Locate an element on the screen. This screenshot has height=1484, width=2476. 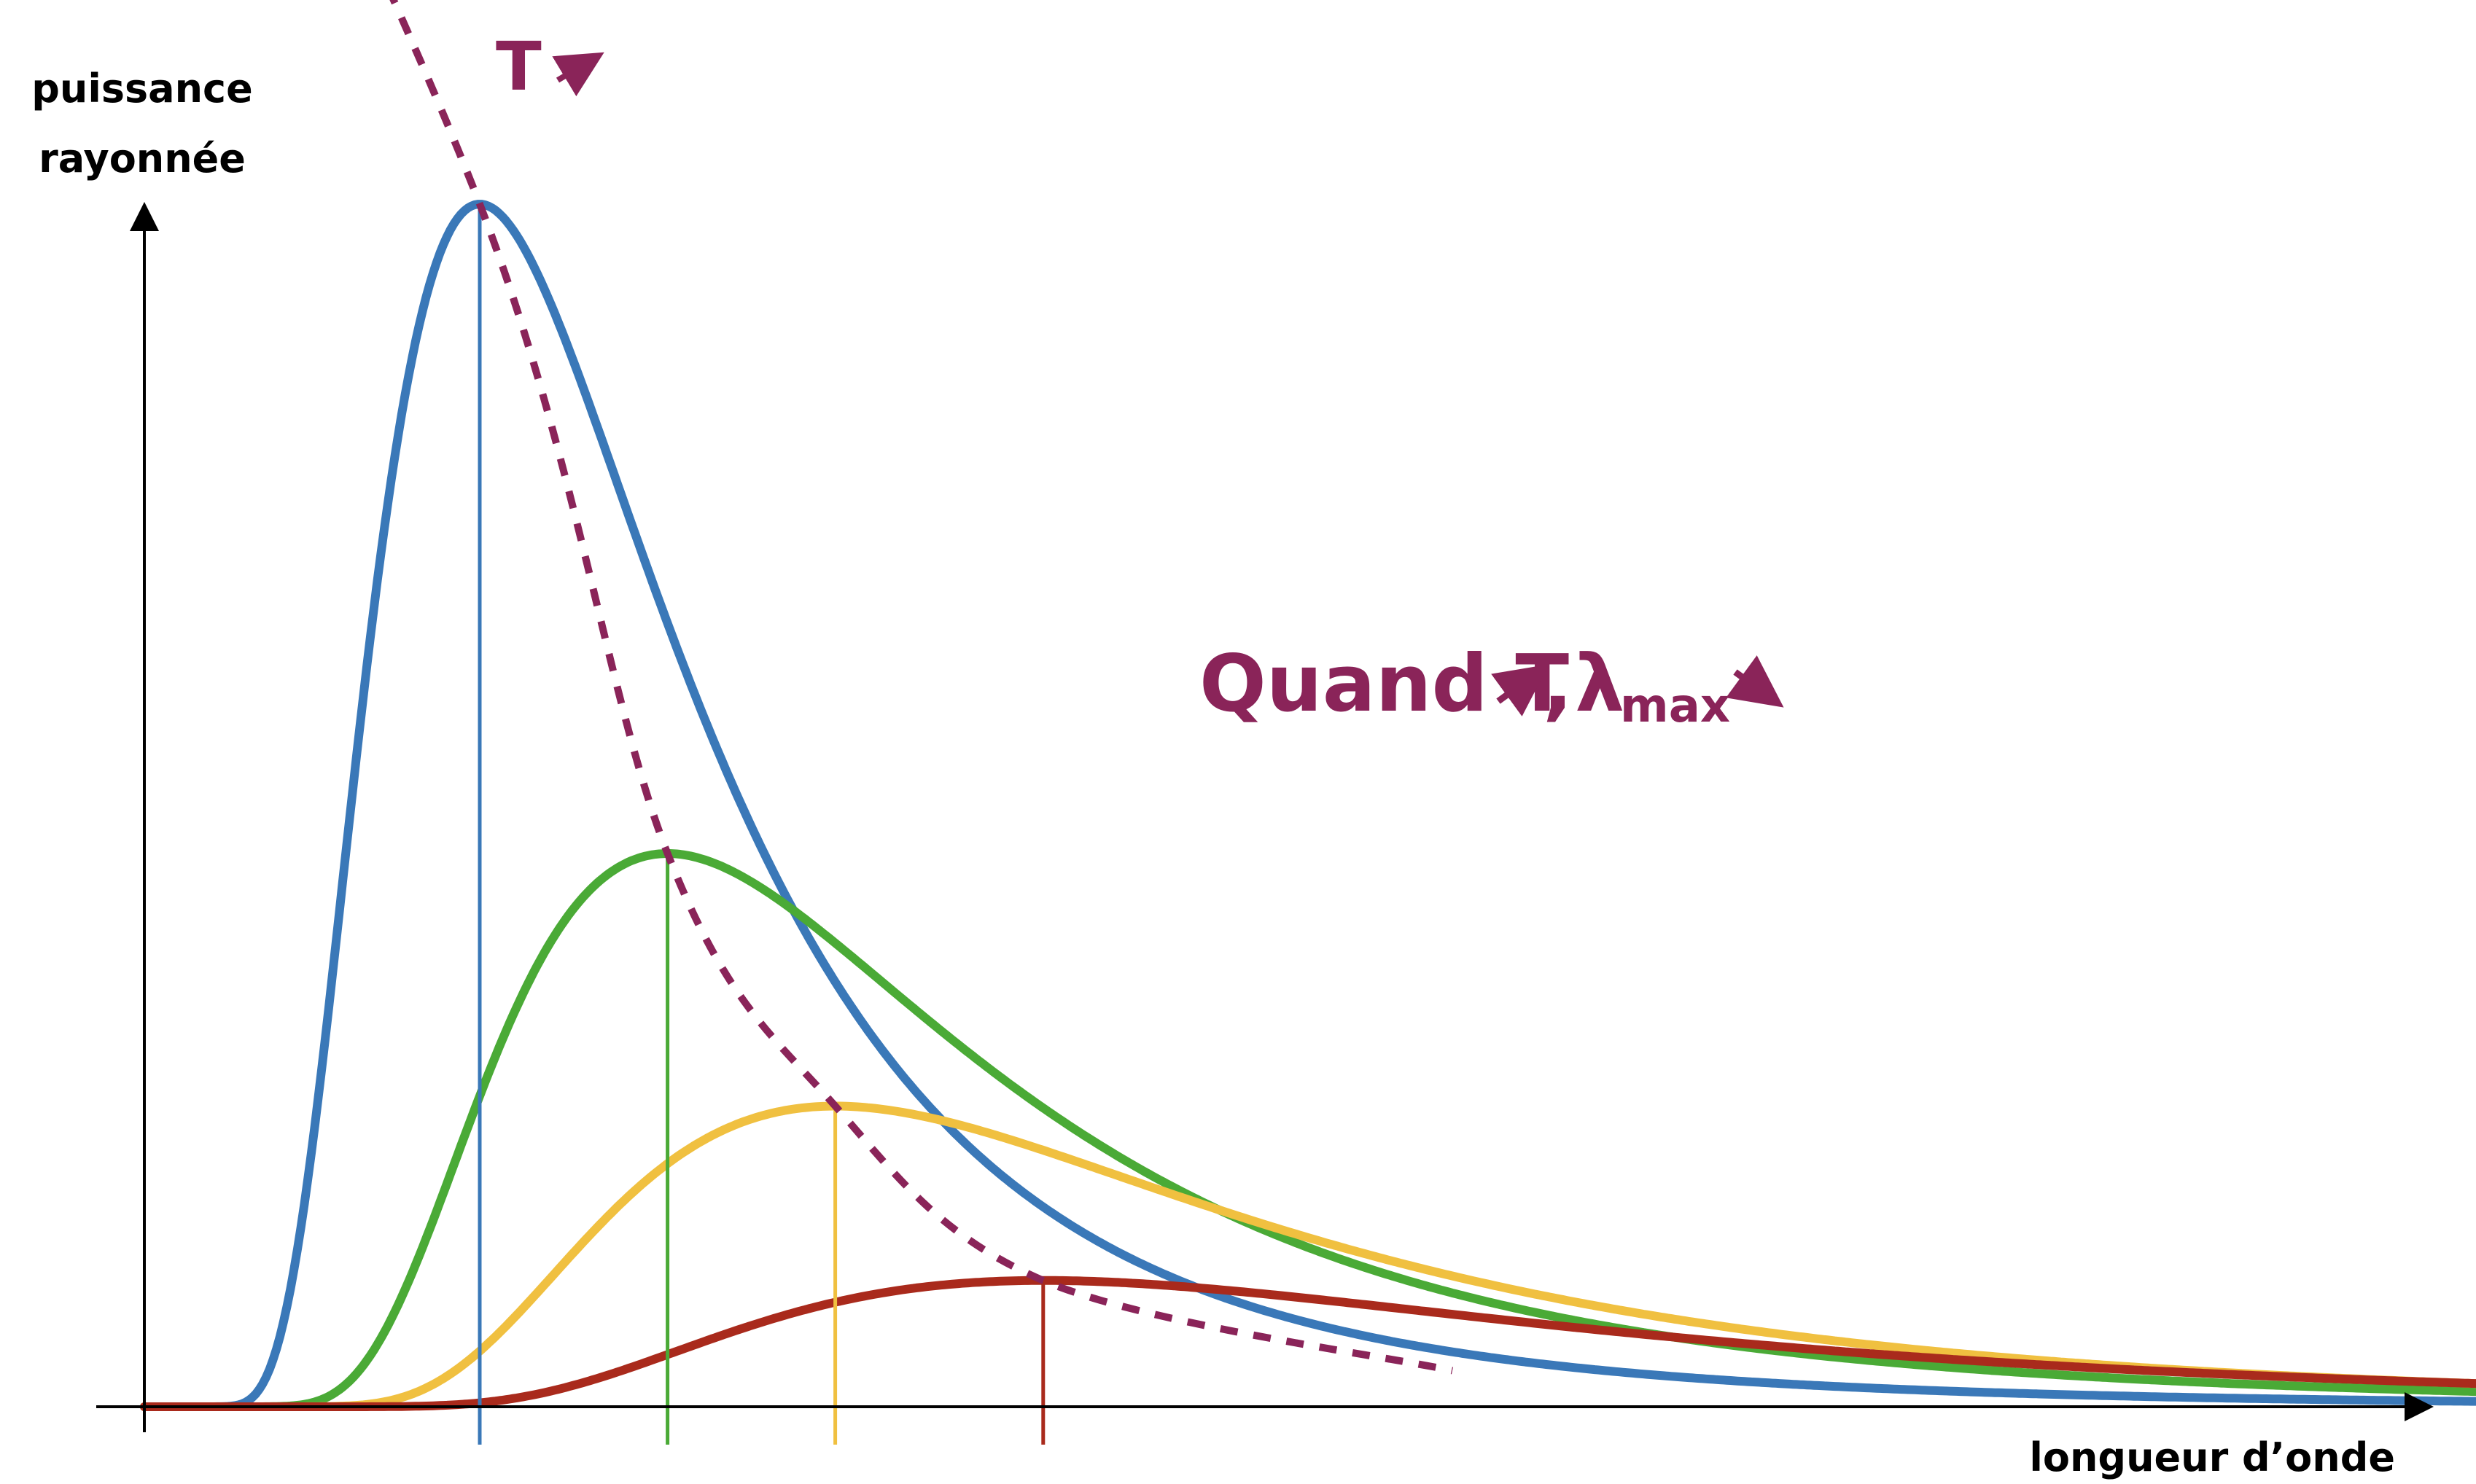
annotation-main-text: Quand T is located at coordinates (1384, 684).